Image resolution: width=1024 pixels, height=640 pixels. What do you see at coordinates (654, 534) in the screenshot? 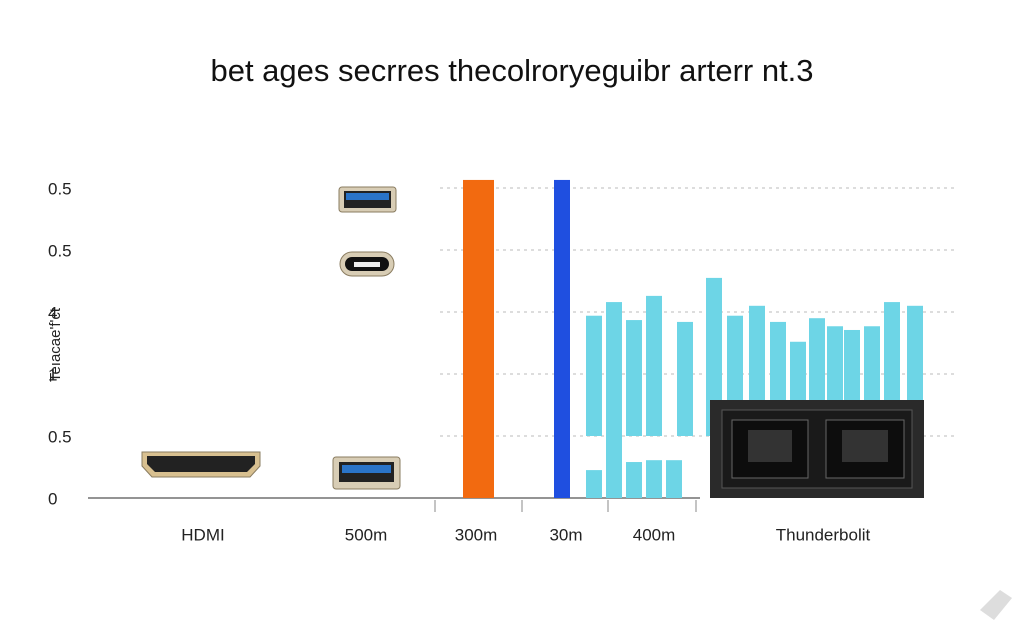
I see `x-tick-label: 400m` at bounding box center [654, 534].